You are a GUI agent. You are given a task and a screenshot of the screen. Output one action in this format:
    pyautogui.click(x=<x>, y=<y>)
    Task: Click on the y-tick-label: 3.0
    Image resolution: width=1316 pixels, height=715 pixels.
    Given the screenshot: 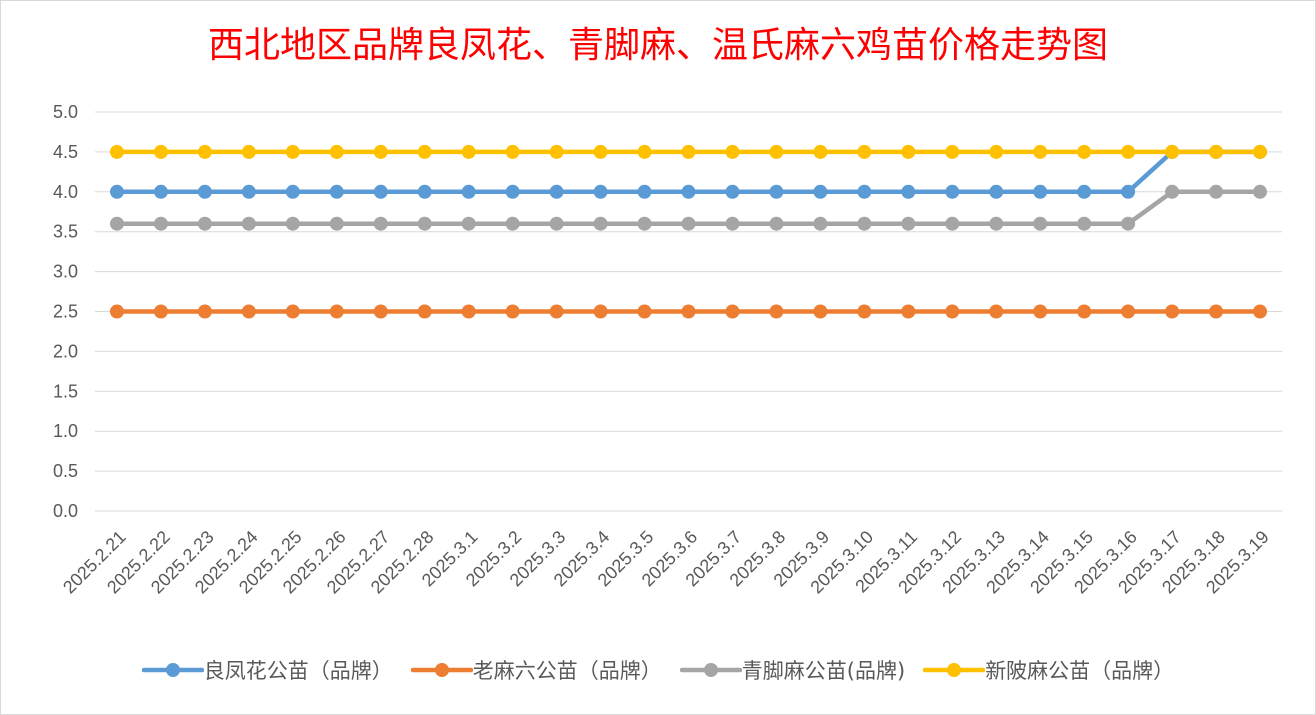 What is the action you would take?
    pyautogui.click(x=65, y=272)
    